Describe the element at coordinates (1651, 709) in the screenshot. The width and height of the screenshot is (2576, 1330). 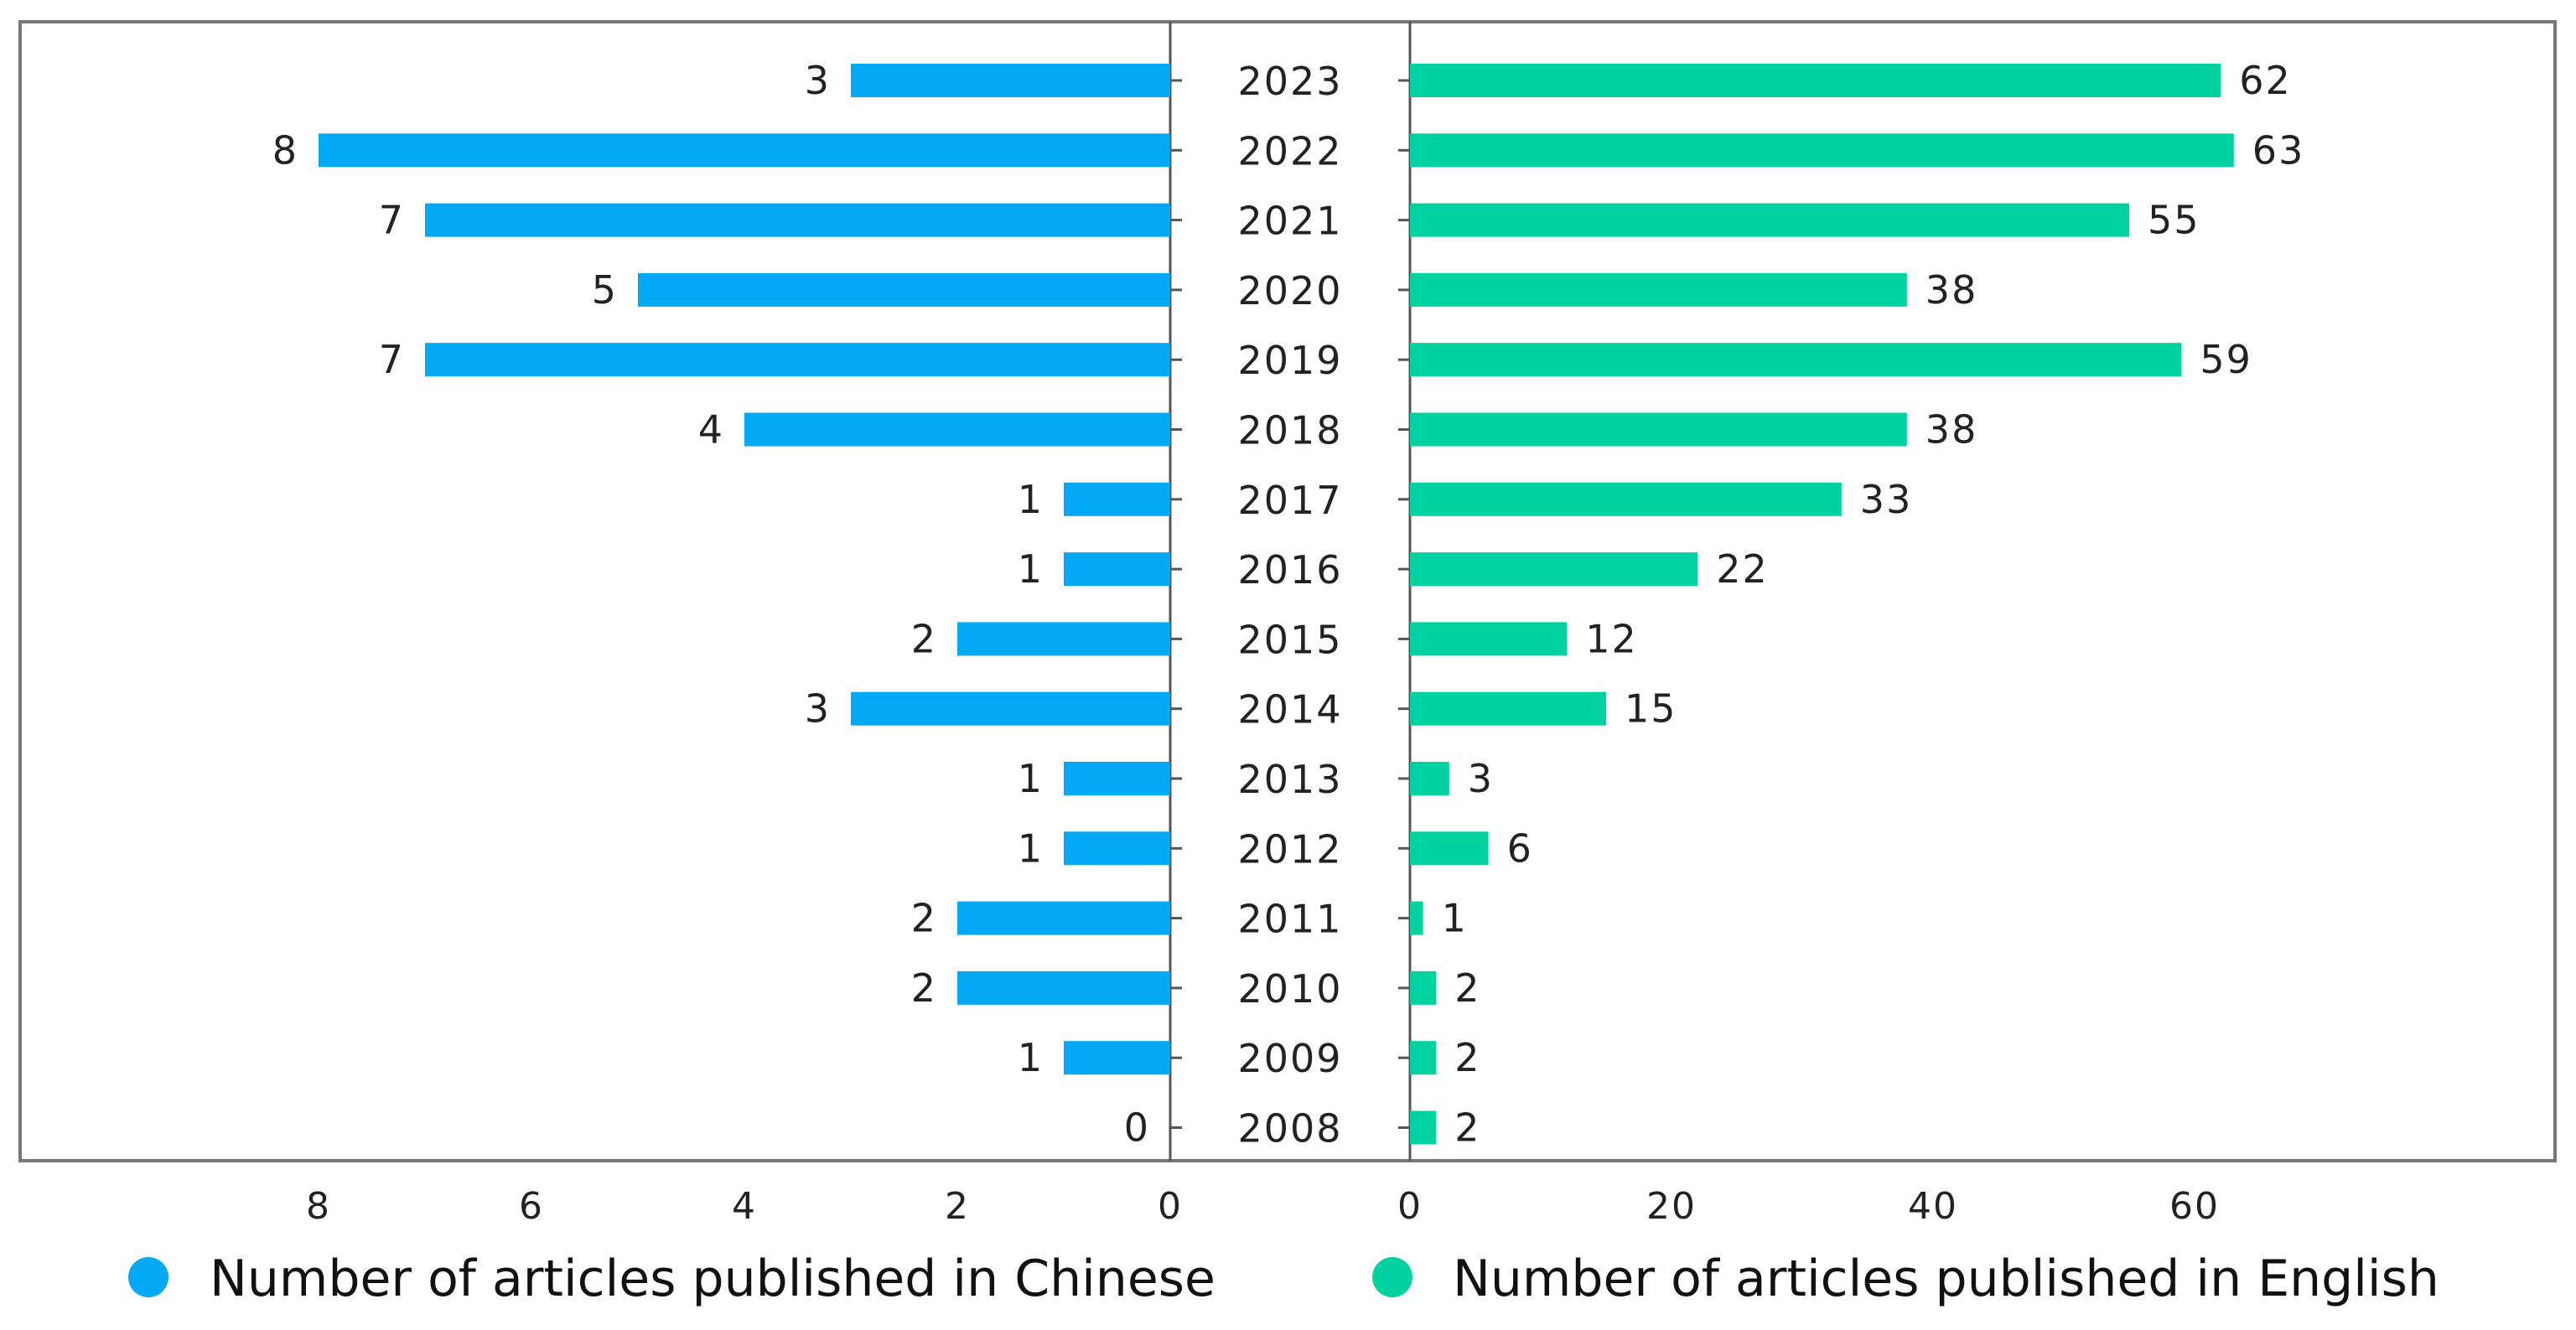
I see `label-english-2014: 15` at that location.